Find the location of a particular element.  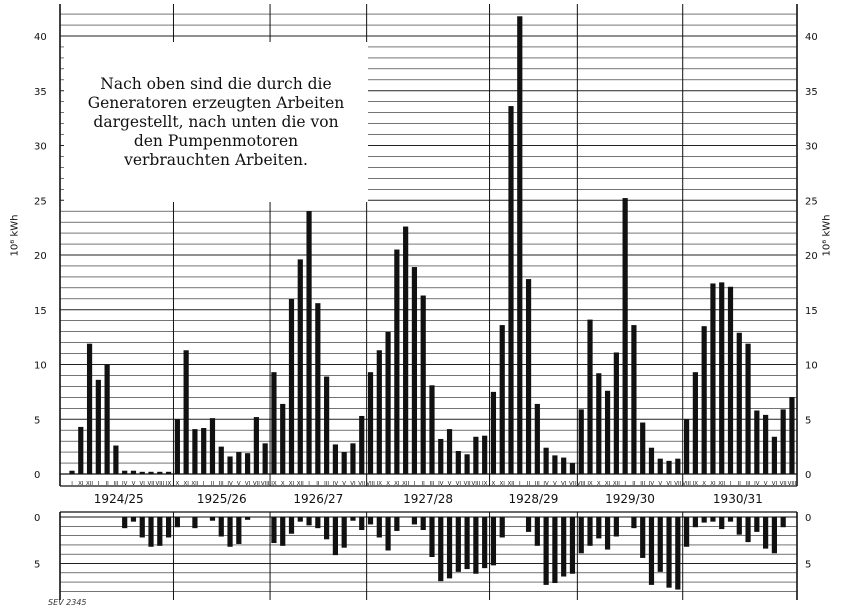

lower-tick-label-right: 5 is located at coordinates (808, 565).